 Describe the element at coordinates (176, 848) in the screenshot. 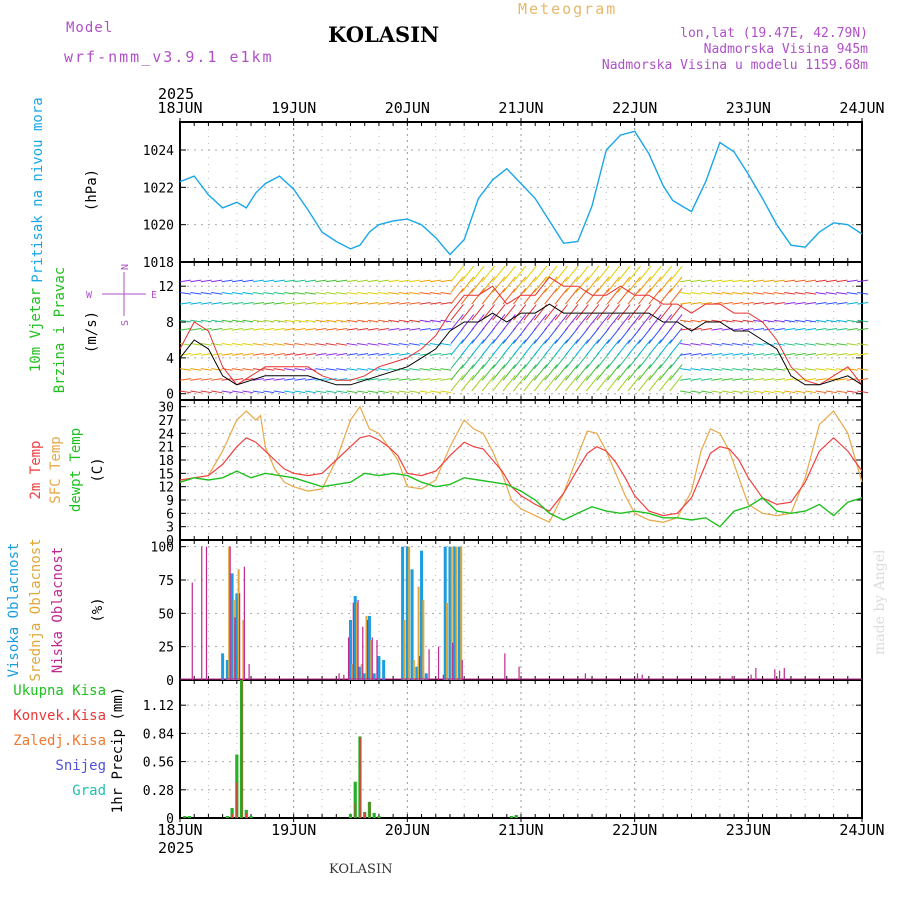

I see `bottom-year-label: 2025` at that location.